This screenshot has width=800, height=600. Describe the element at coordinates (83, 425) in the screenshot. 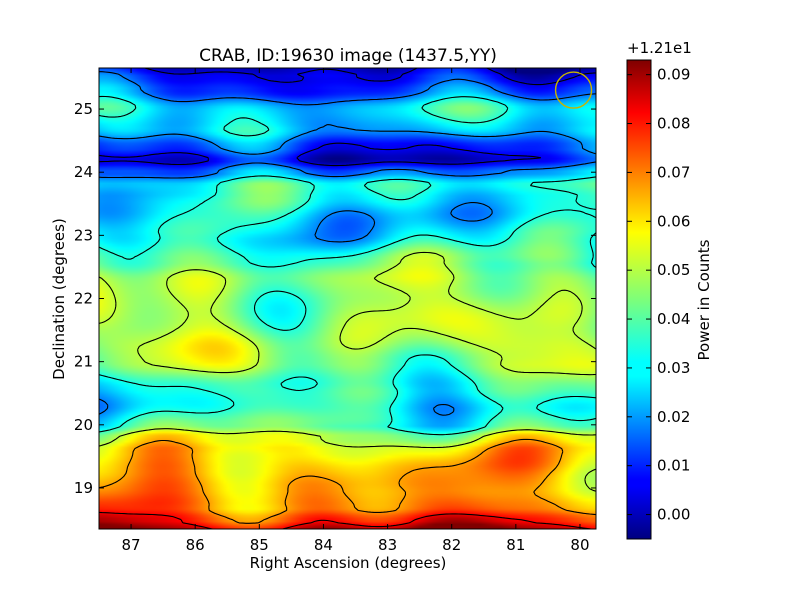

I see `y-tick-label: 20` at that location.